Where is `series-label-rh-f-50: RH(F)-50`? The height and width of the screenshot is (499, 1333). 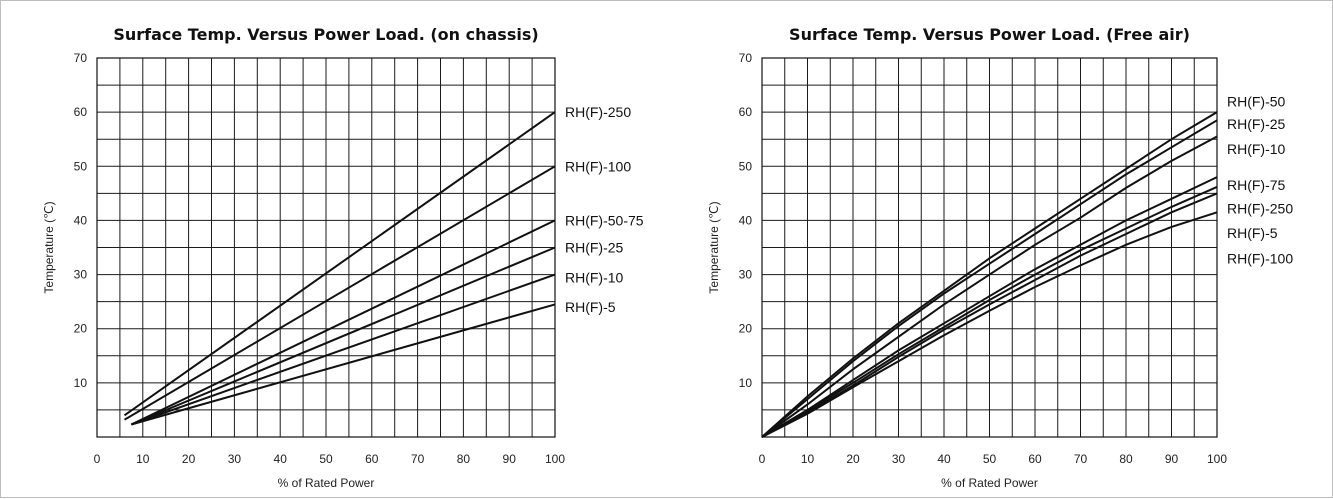
series-label-rh-f-50: RH(F)-50 is located at coordinates (1256, 101).